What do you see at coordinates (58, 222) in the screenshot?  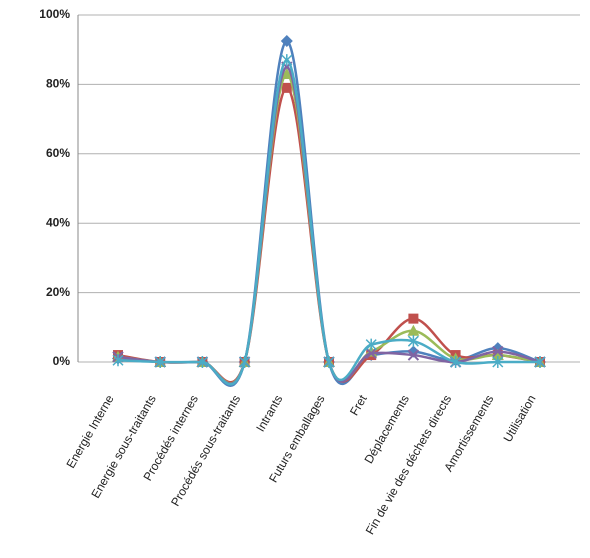 I see `y-tick-label: 40%` at bounding box center [58, 222].